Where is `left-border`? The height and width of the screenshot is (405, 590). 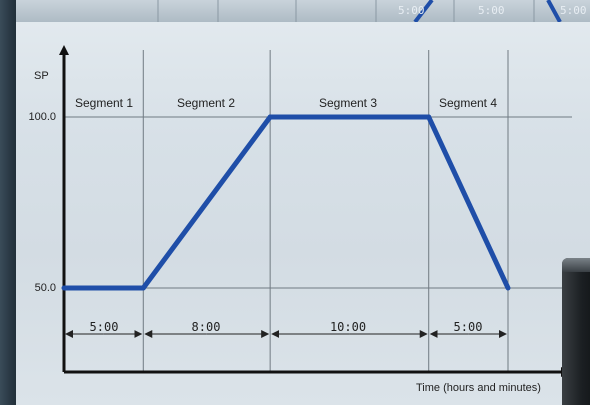
left-border is located at coordinates (8, 202).